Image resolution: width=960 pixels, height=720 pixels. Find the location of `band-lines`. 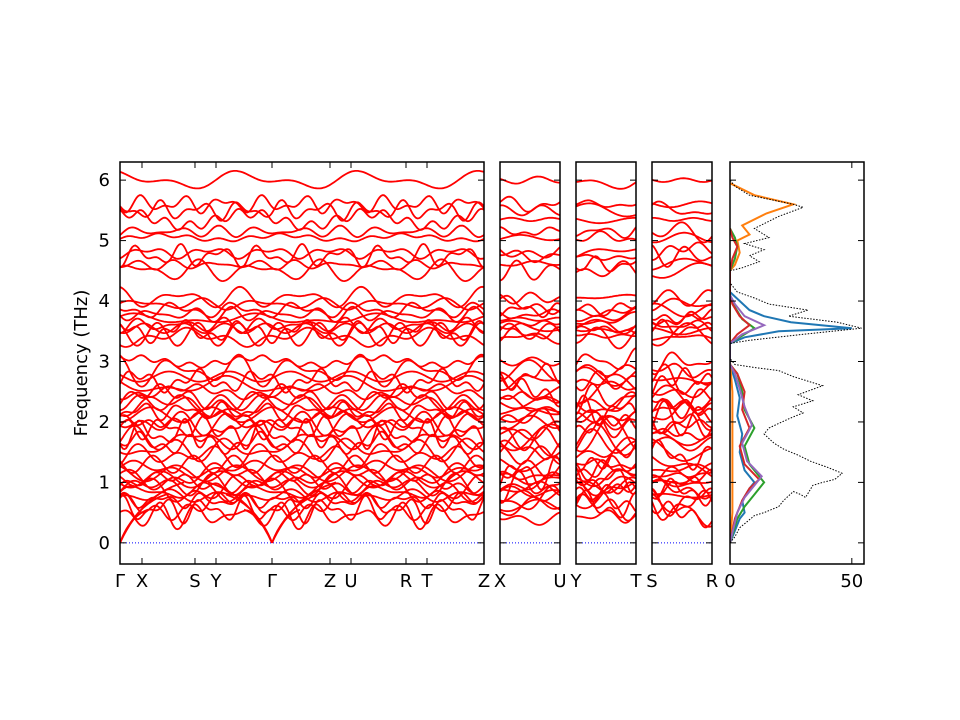

band-lines is located at coordinates (606, 361).